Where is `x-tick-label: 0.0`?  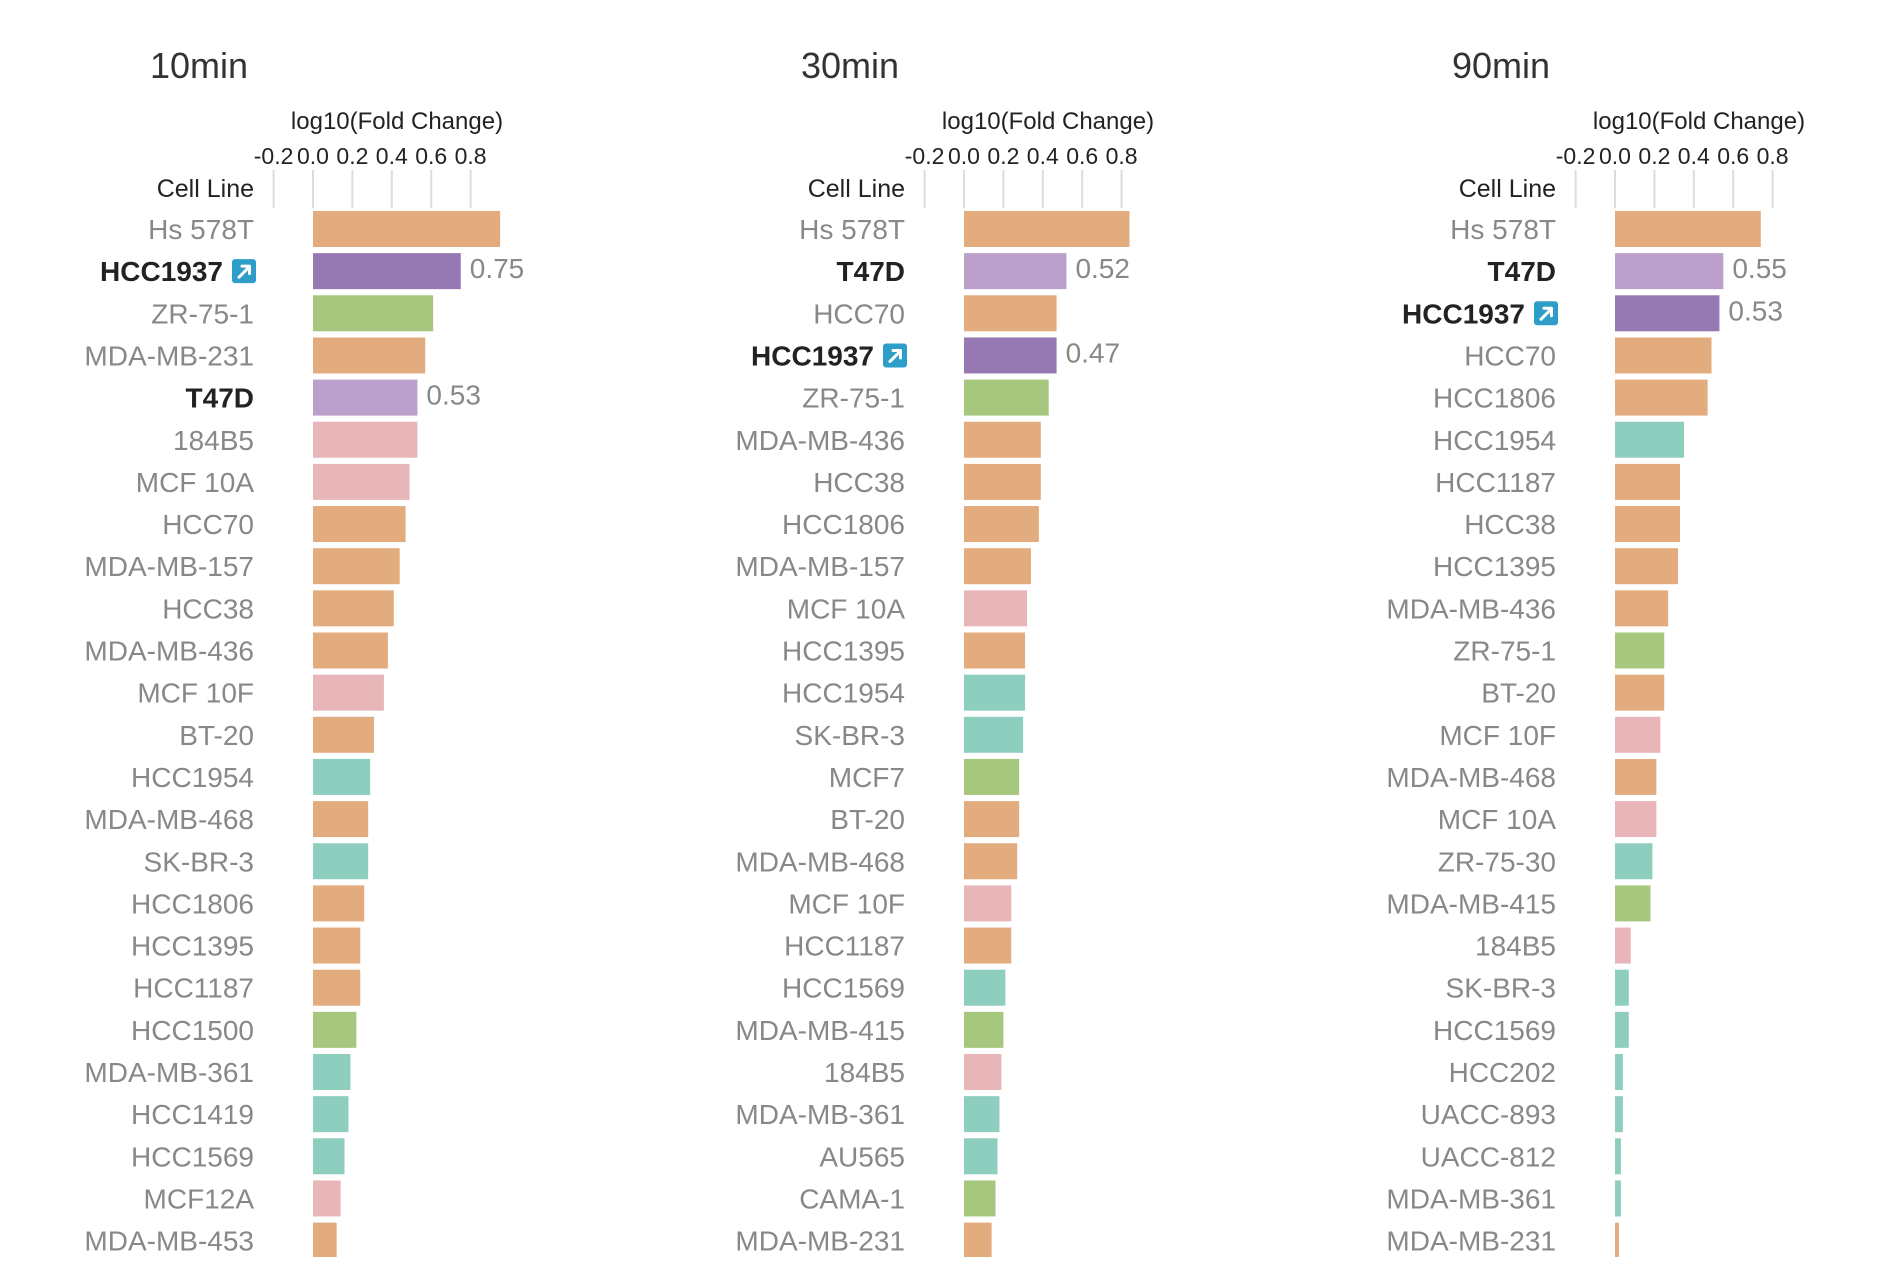 x-tick-label: 0.0 is located at coordinates (964, 156).